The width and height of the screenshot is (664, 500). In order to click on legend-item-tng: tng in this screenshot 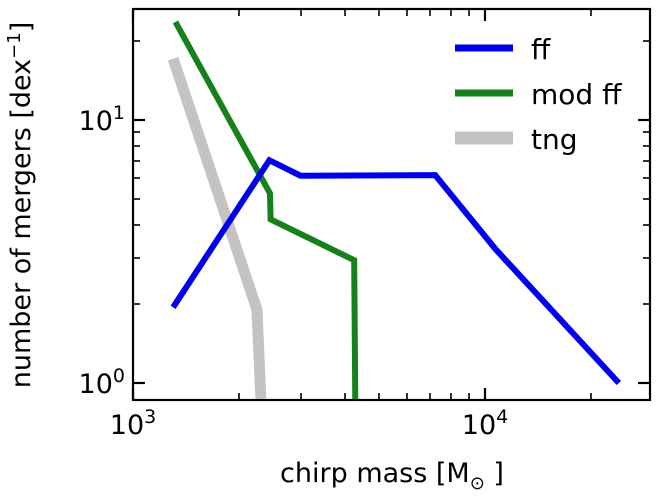, I will do `click(516, 139)`.